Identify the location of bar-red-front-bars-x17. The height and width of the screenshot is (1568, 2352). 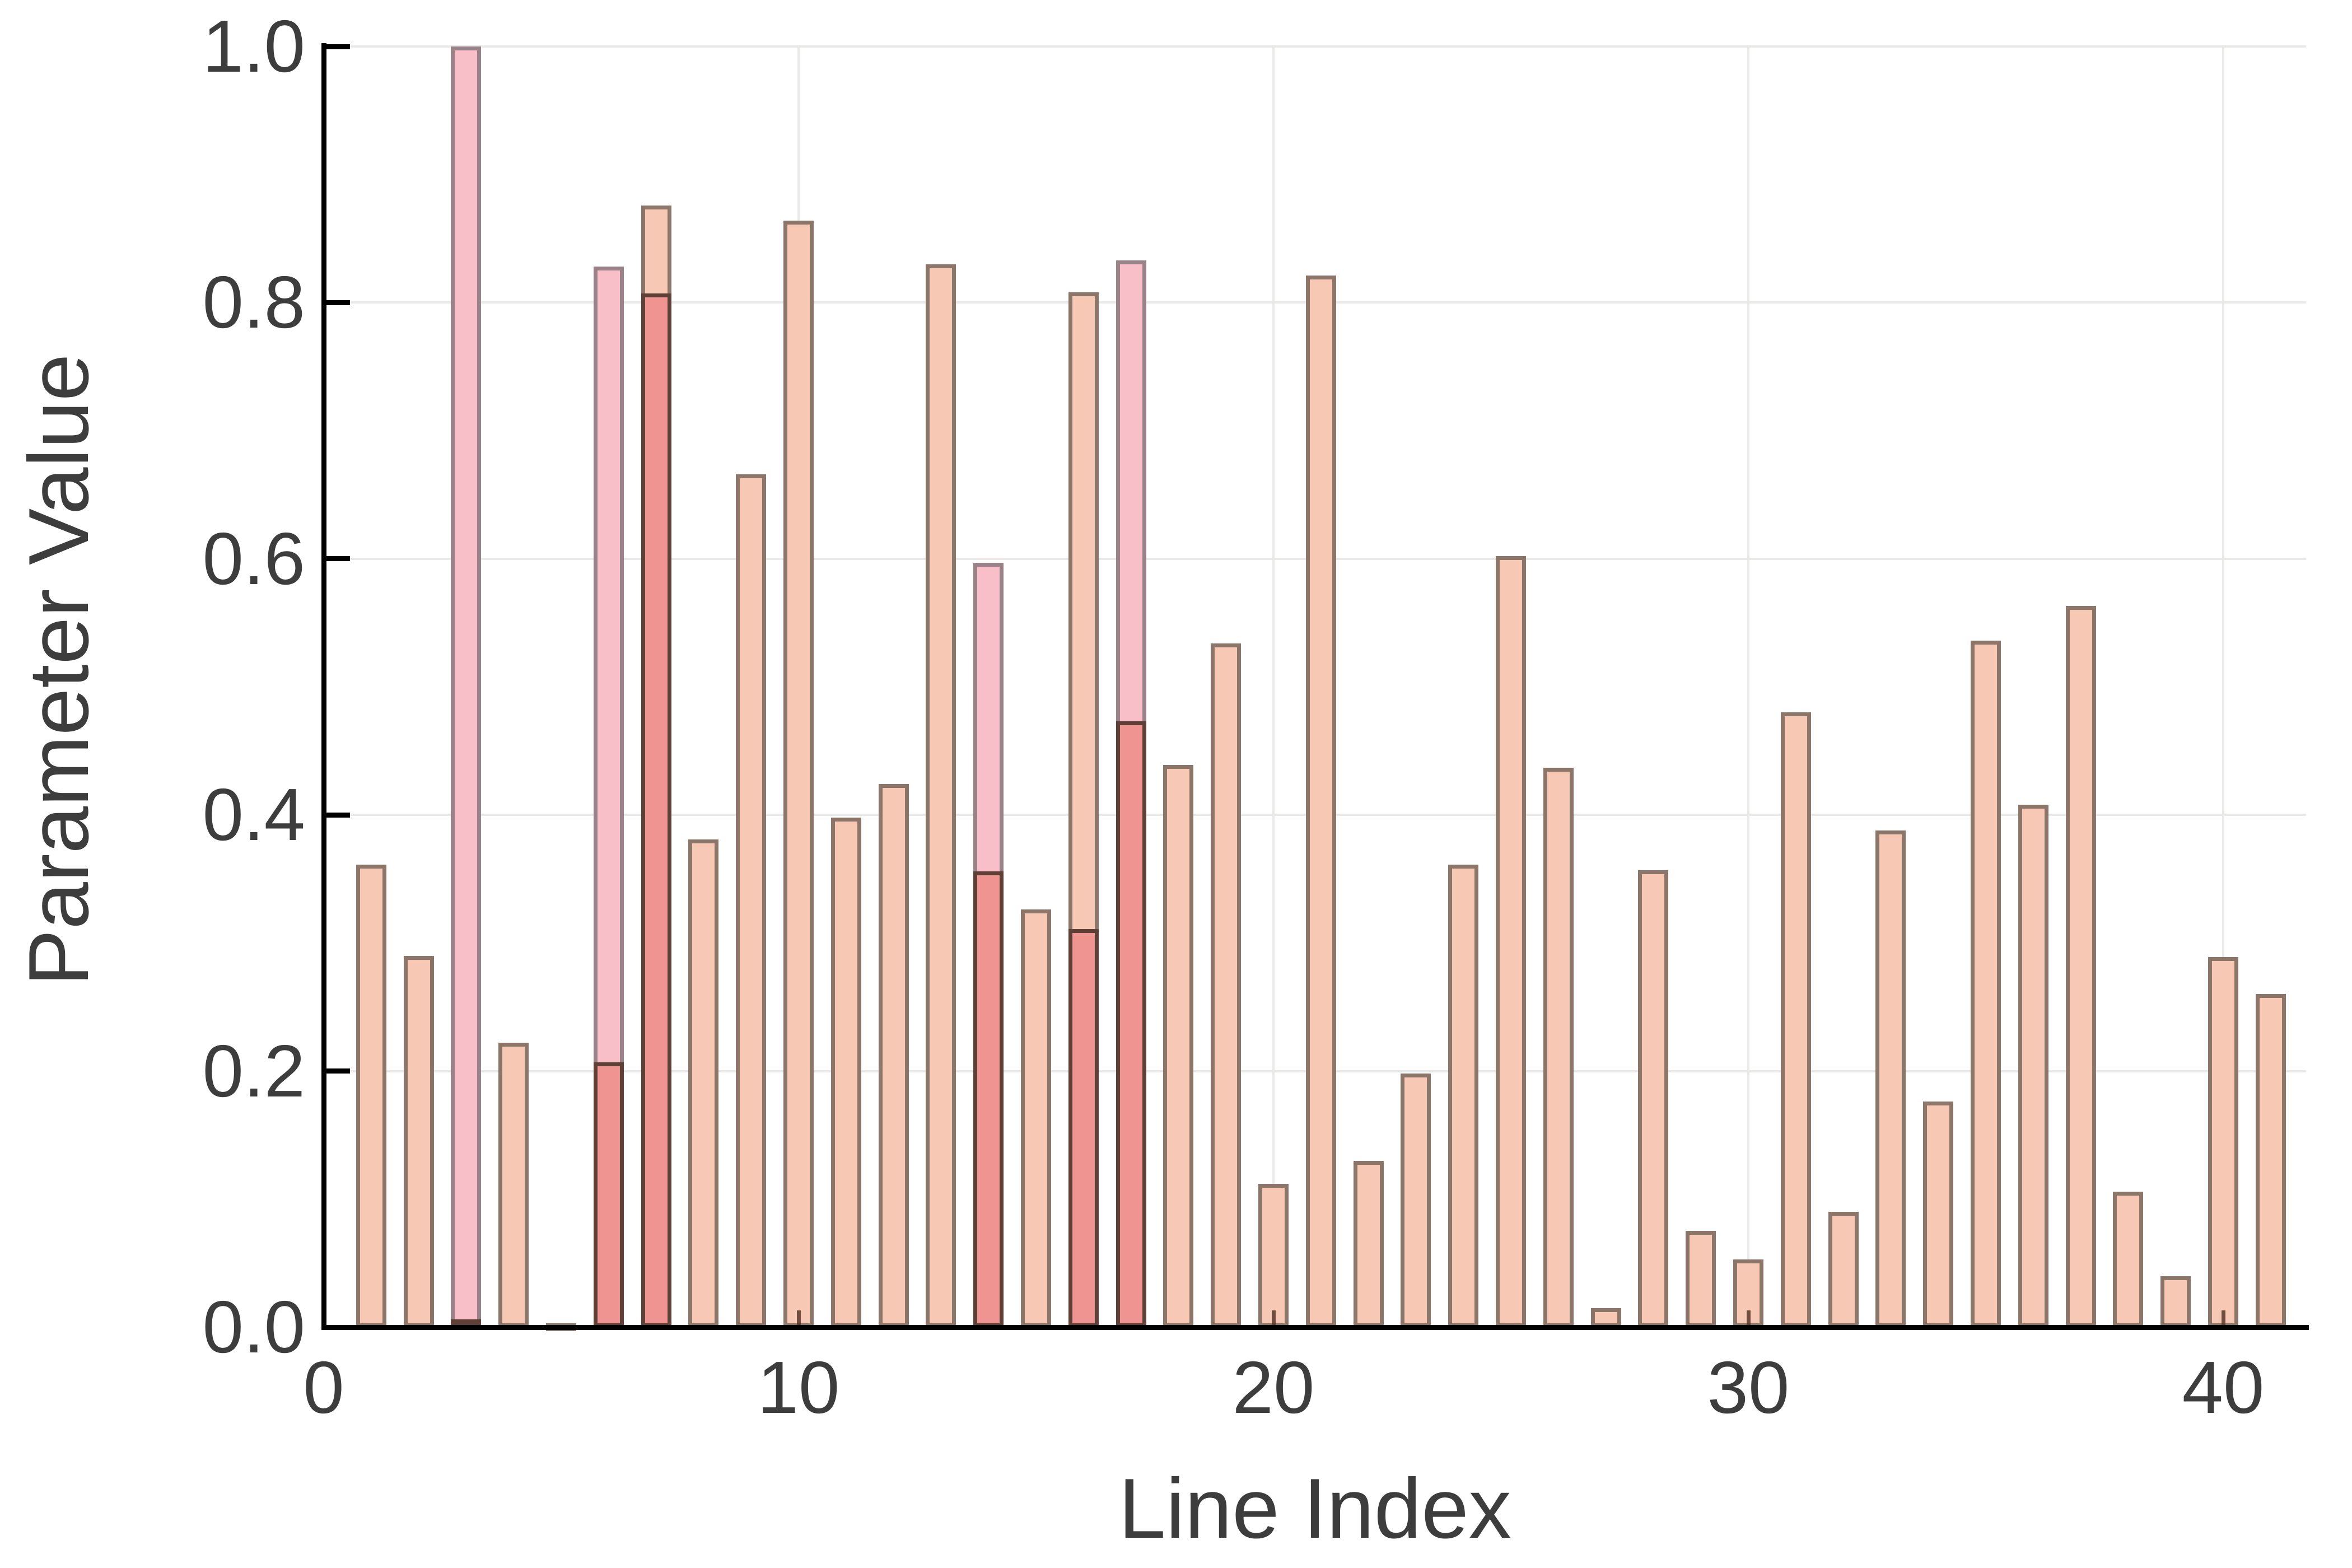
(1131, 1024).